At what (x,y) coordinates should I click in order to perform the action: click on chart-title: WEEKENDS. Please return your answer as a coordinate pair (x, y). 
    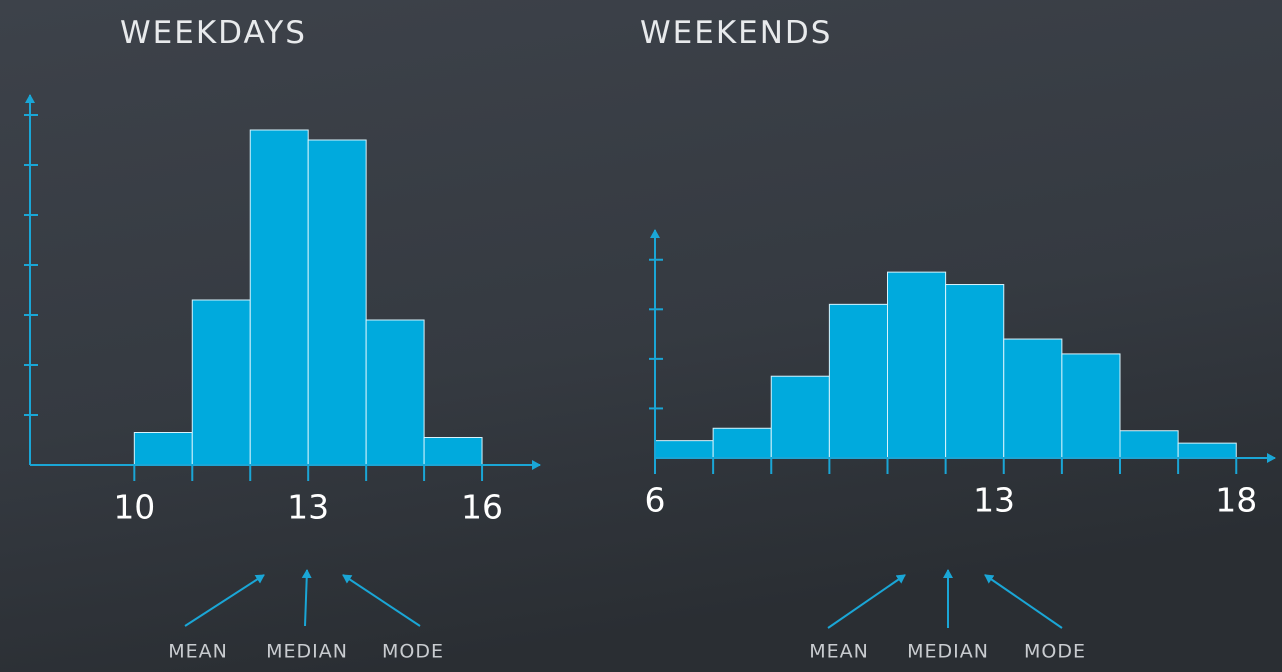
    Looking at the image, I should click on (736, 33).